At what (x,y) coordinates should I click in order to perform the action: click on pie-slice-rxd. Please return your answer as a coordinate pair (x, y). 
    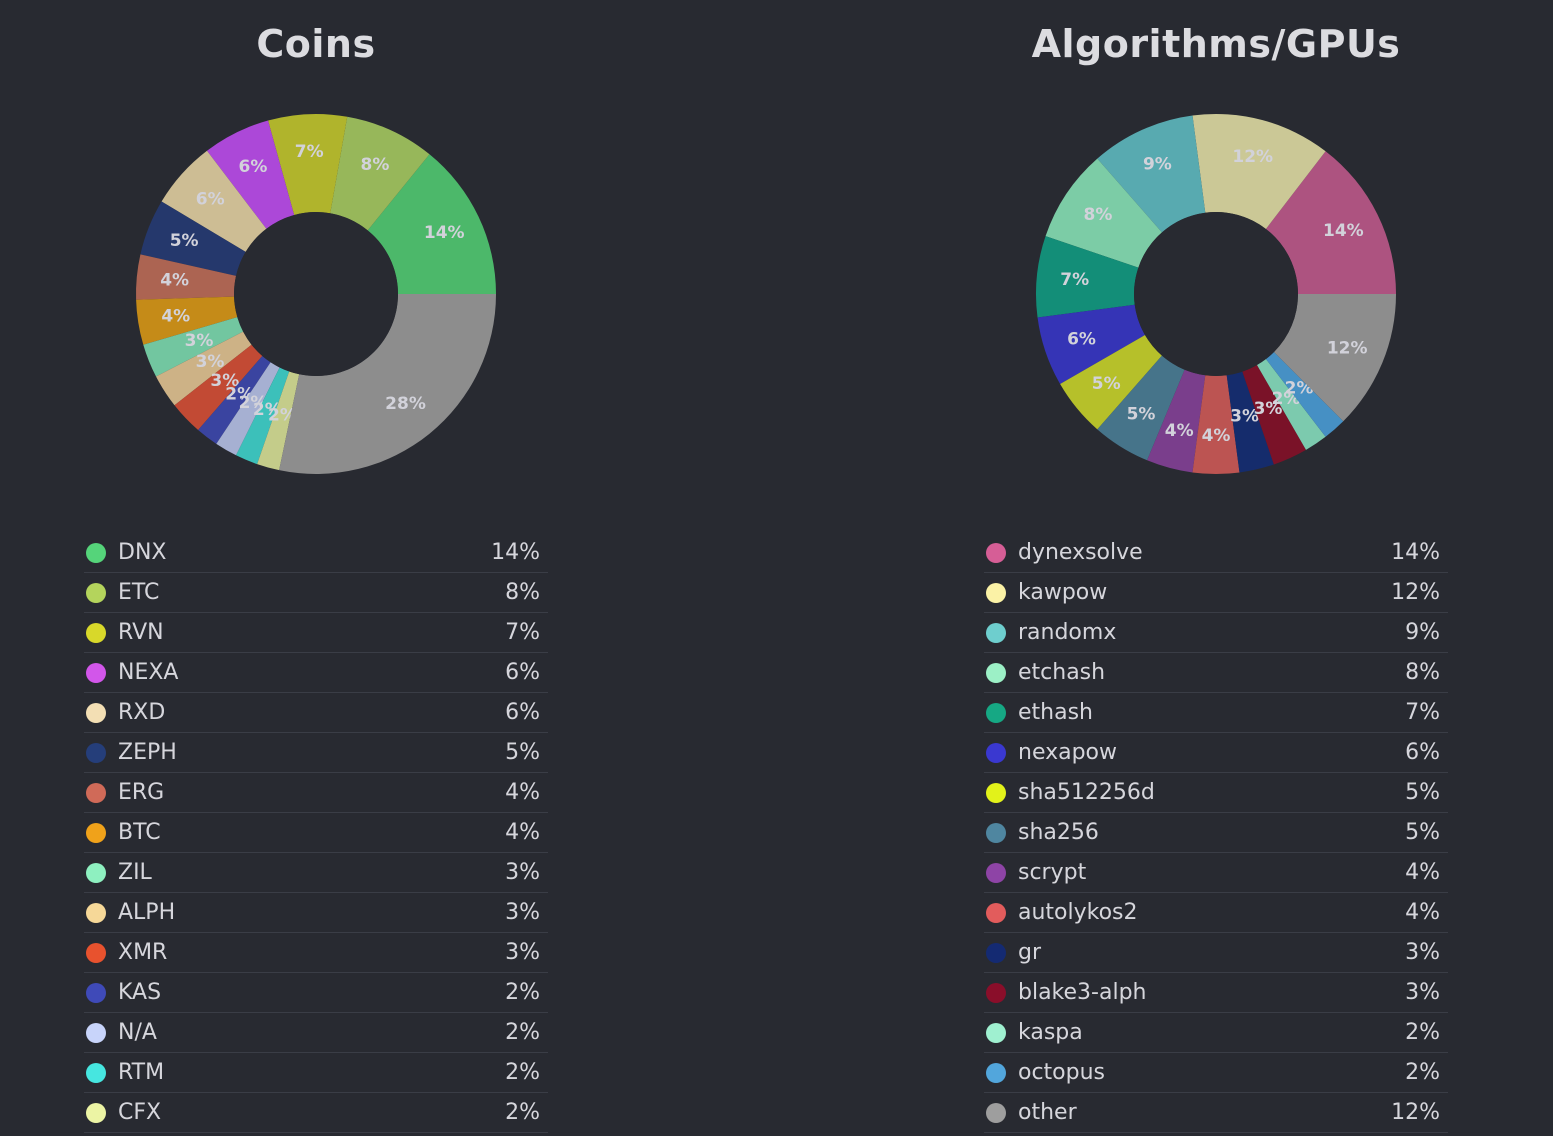
    Looking at the image, I should click on (214, 201).